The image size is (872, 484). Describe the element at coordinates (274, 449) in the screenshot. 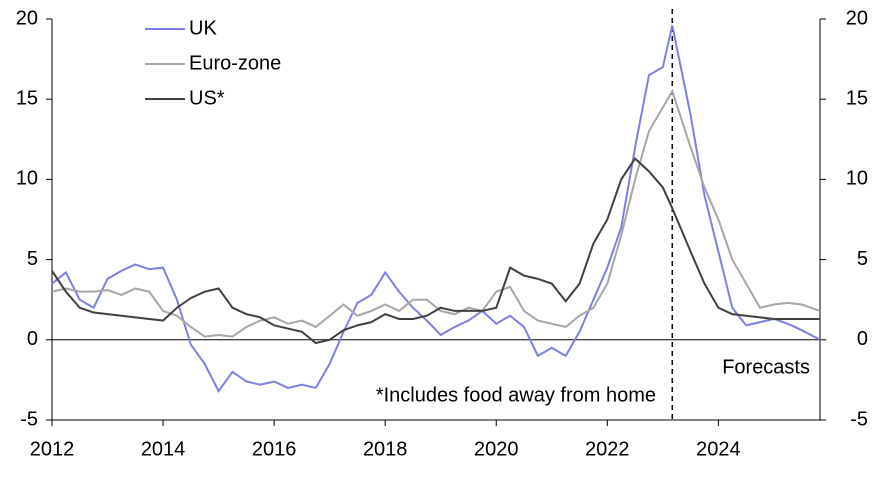

I see `x-tick-label: 2016` at that location.